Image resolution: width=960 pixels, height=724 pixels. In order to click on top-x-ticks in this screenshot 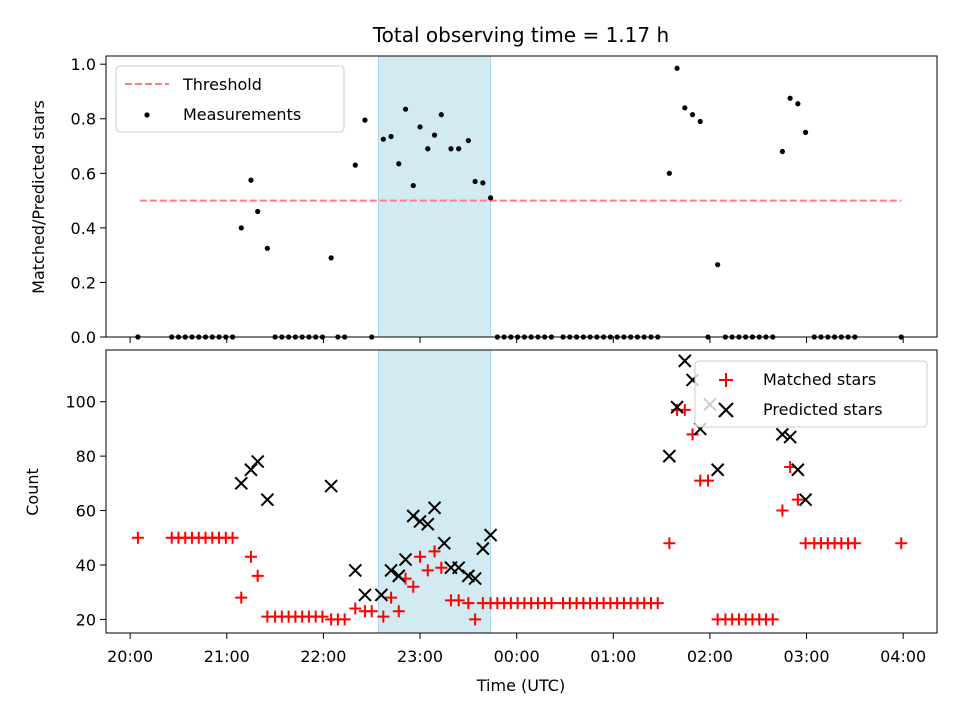, I will do `click(516, 340)`.